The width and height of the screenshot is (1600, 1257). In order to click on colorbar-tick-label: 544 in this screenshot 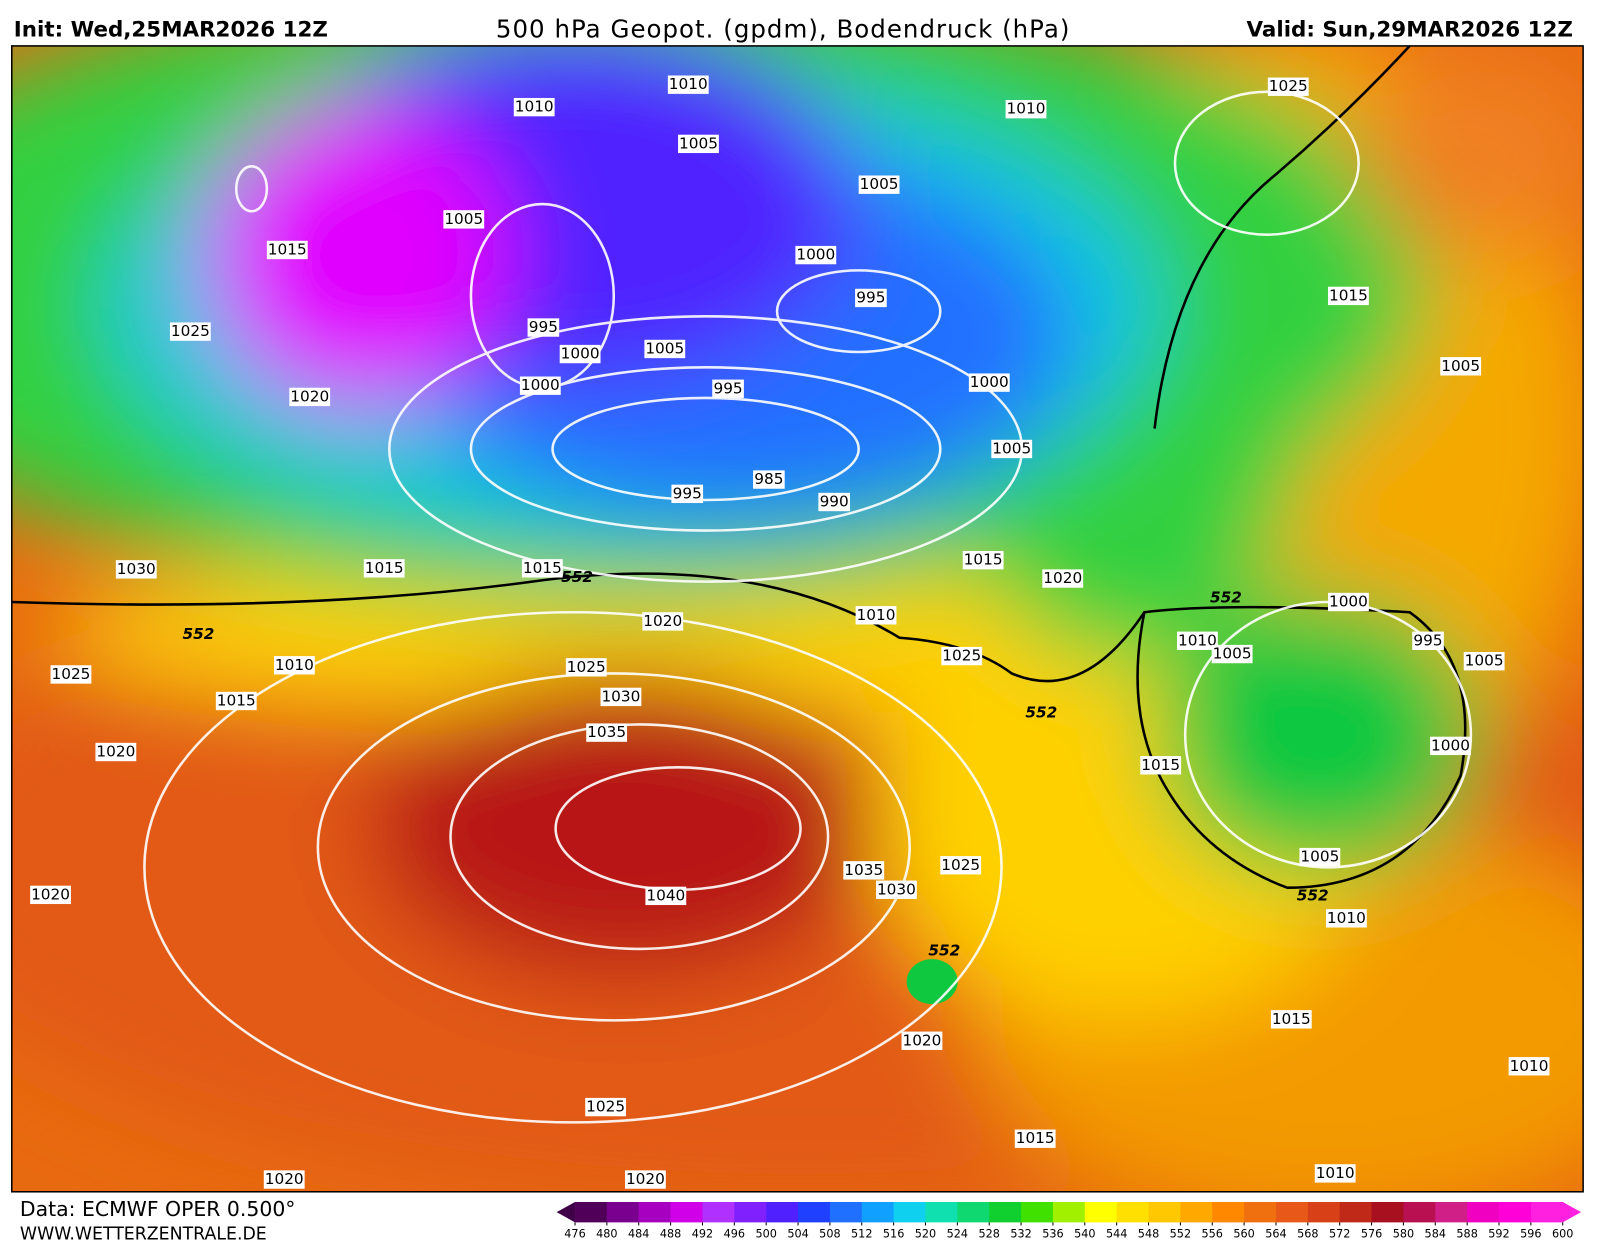, I will do `click(1116, 1234)`.